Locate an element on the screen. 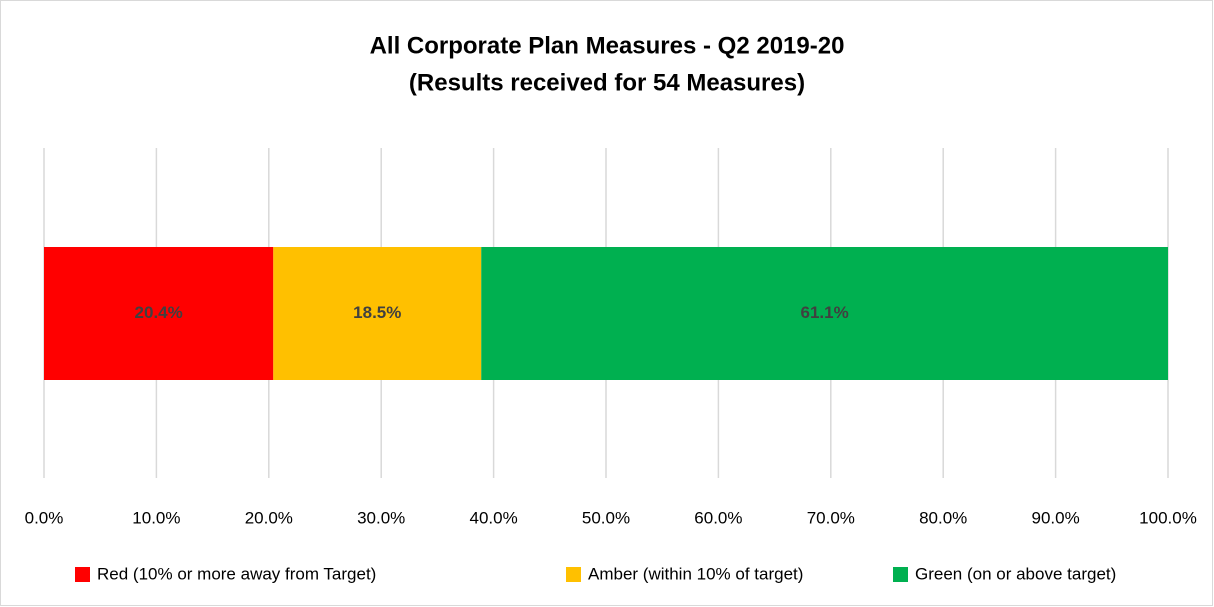 This screenshot has width=1214, height=607. x-tick-label: 10.0% is located at coordinates (156, 517).